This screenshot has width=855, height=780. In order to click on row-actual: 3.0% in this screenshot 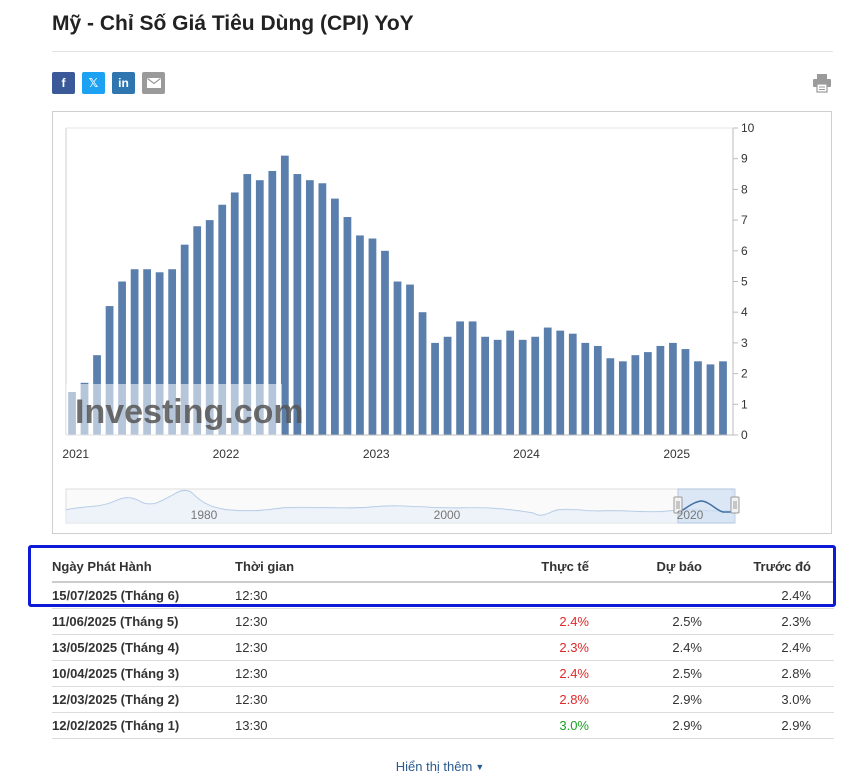, I will do `click(532, 725)`.